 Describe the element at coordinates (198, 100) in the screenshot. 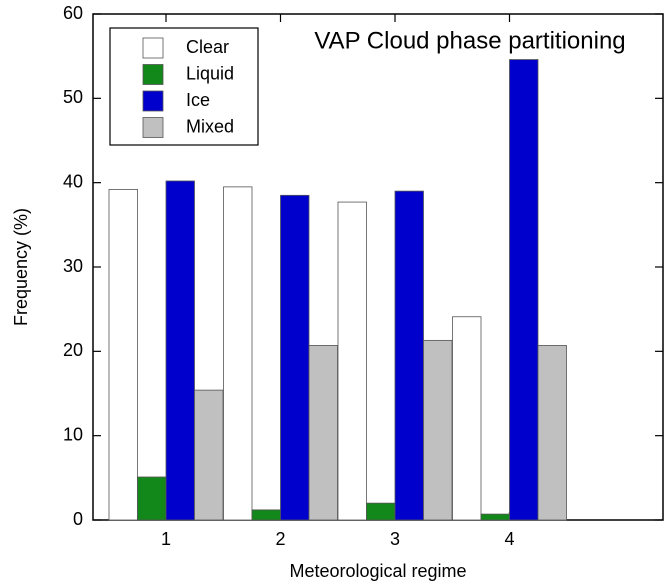

I see `legend-label: Ice` at that location.